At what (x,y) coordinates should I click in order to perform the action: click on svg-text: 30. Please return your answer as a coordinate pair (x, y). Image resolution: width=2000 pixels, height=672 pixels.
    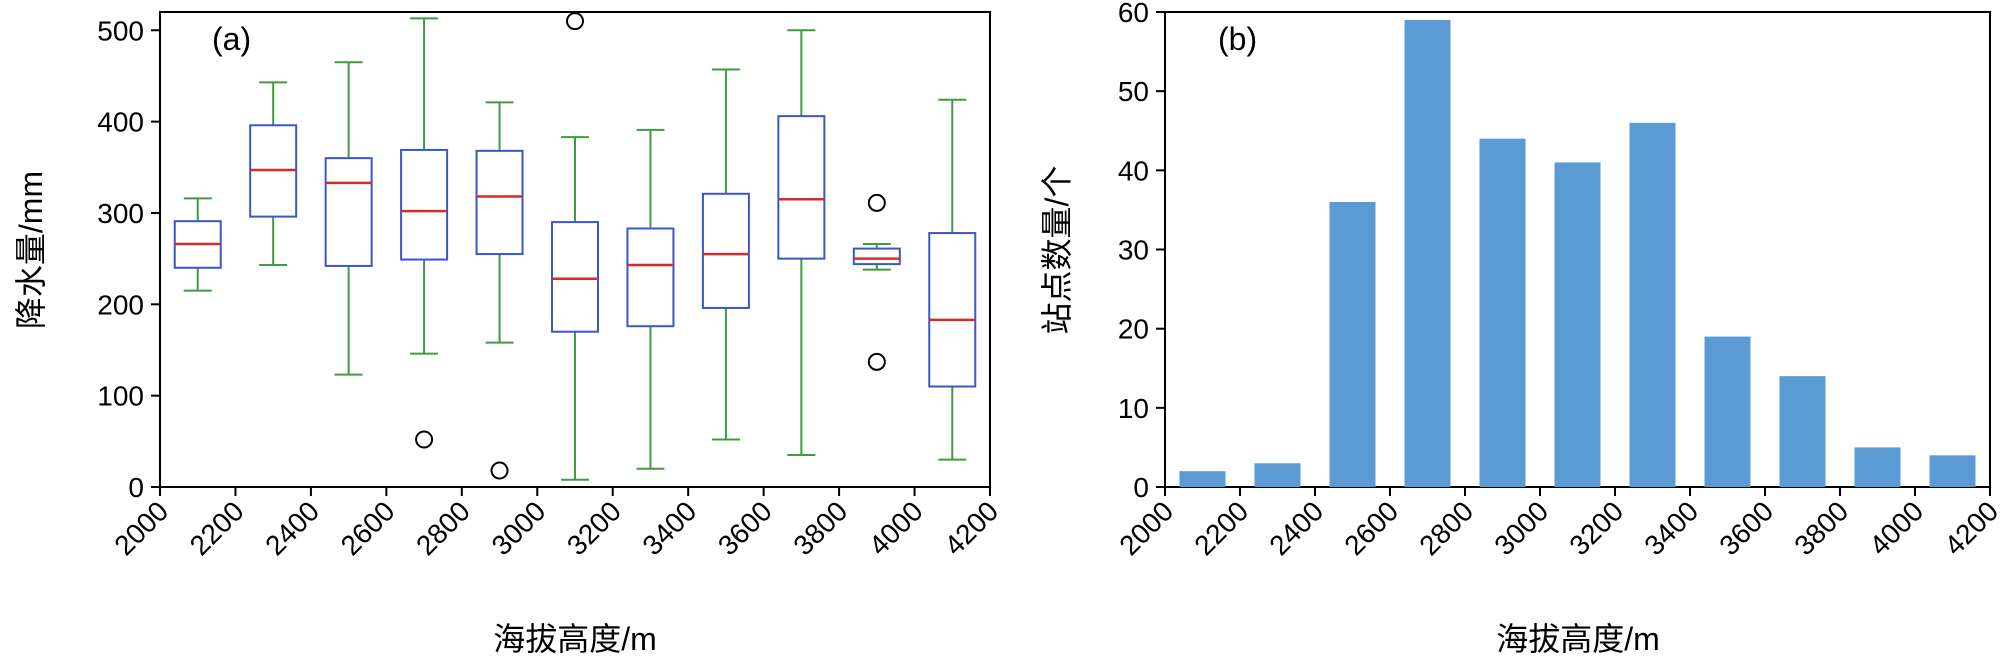
    Looking at the image, I should click on (1133, 250).